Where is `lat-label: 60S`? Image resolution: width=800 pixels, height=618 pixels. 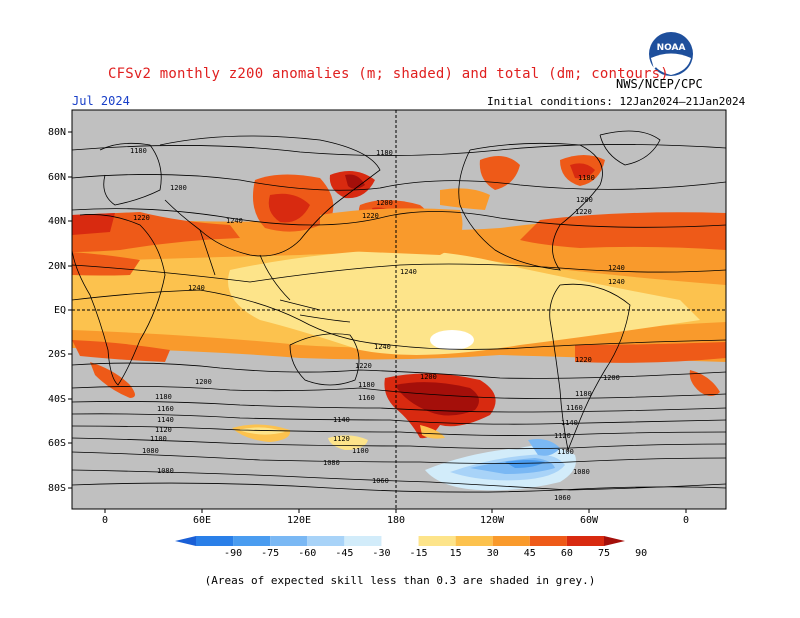
lat-label: 60S is located at coordinates (57, 443).